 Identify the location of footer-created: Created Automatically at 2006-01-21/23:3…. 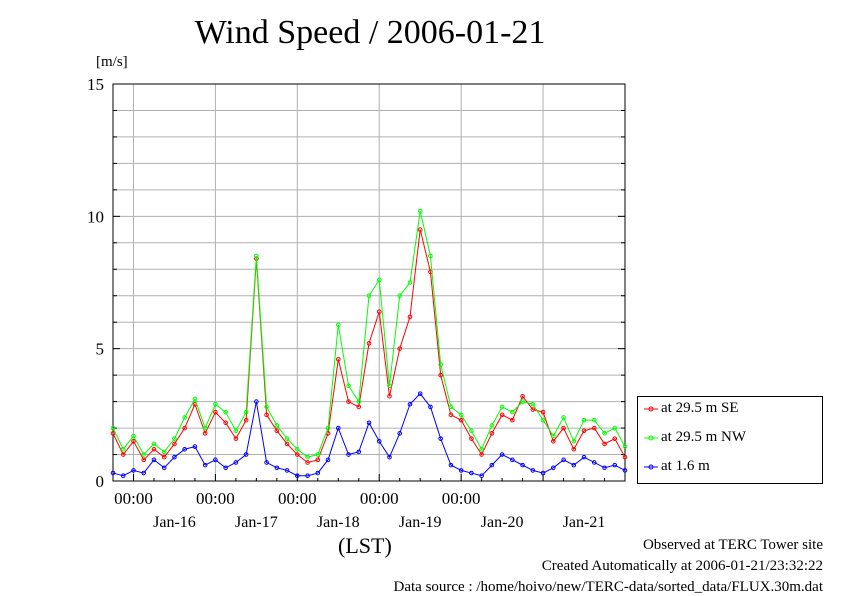
(682, 566).